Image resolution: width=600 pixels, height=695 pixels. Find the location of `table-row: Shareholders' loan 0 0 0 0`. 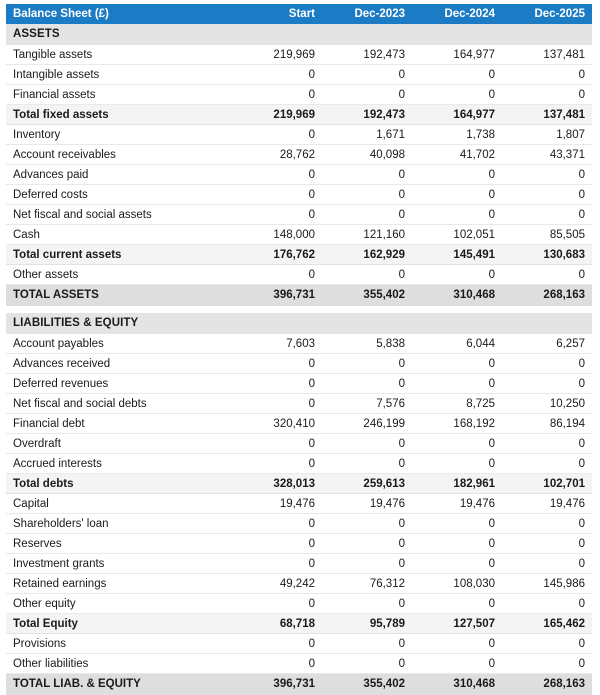

table-row: Shareholders' loan 0 0 0 0 is located at coordinates (299, 523).